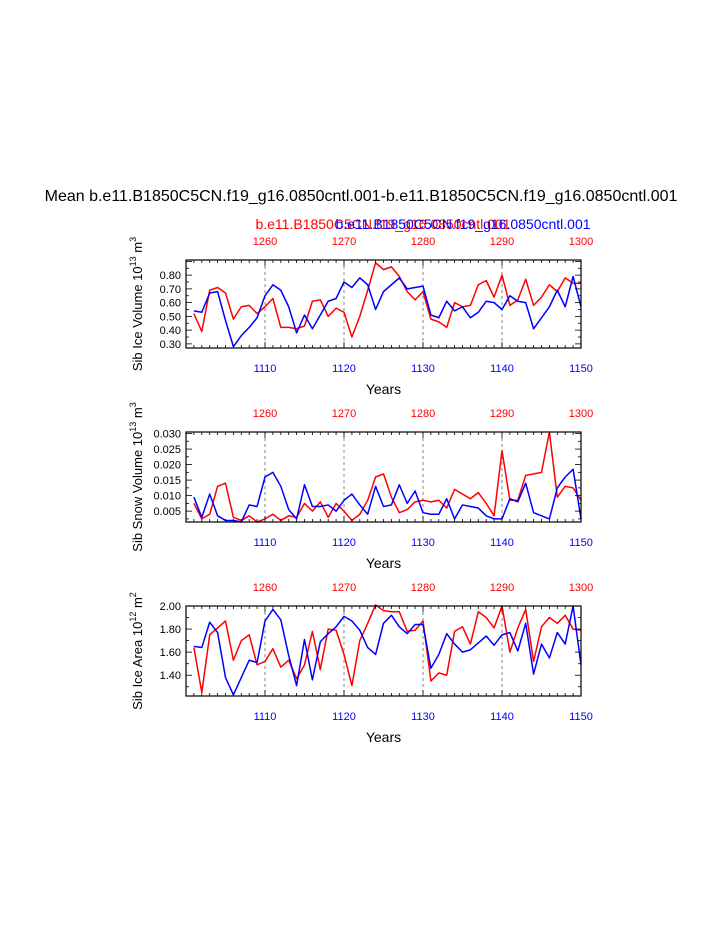 The height and width of the screenshot is (935, 723). Describe the element at coordinates (170, 304) in the screenshot. I see `y-tick-label: 0.60` at that location.